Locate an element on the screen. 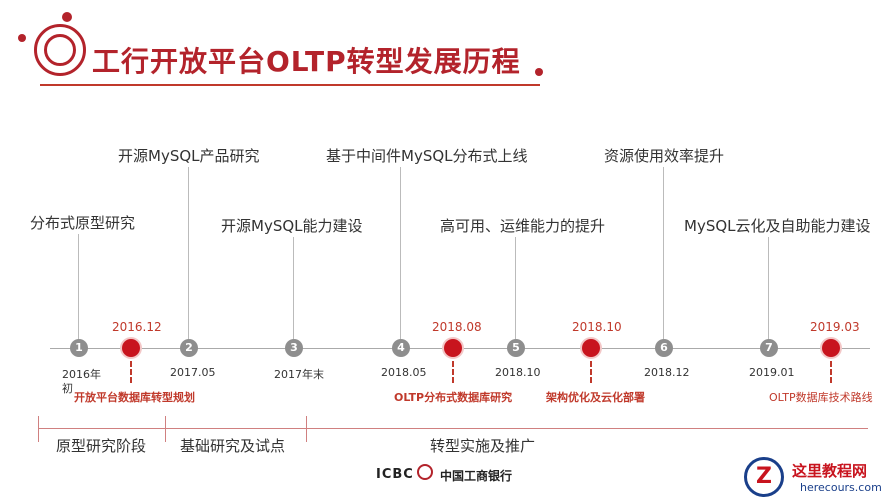 Image resolution: width=890 pixels, height=500 pixels. timeline-node-6: 6 is located at coordinates (664, 348).